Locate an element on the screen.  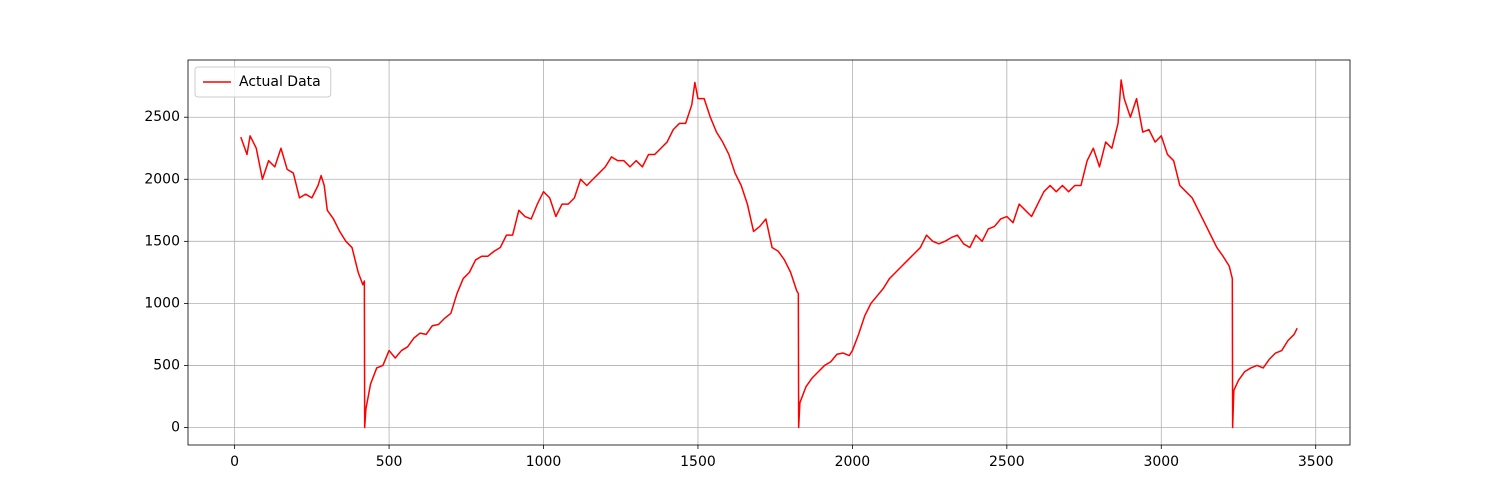
y-tick-label: 500 is located at coordinates (166, 365).